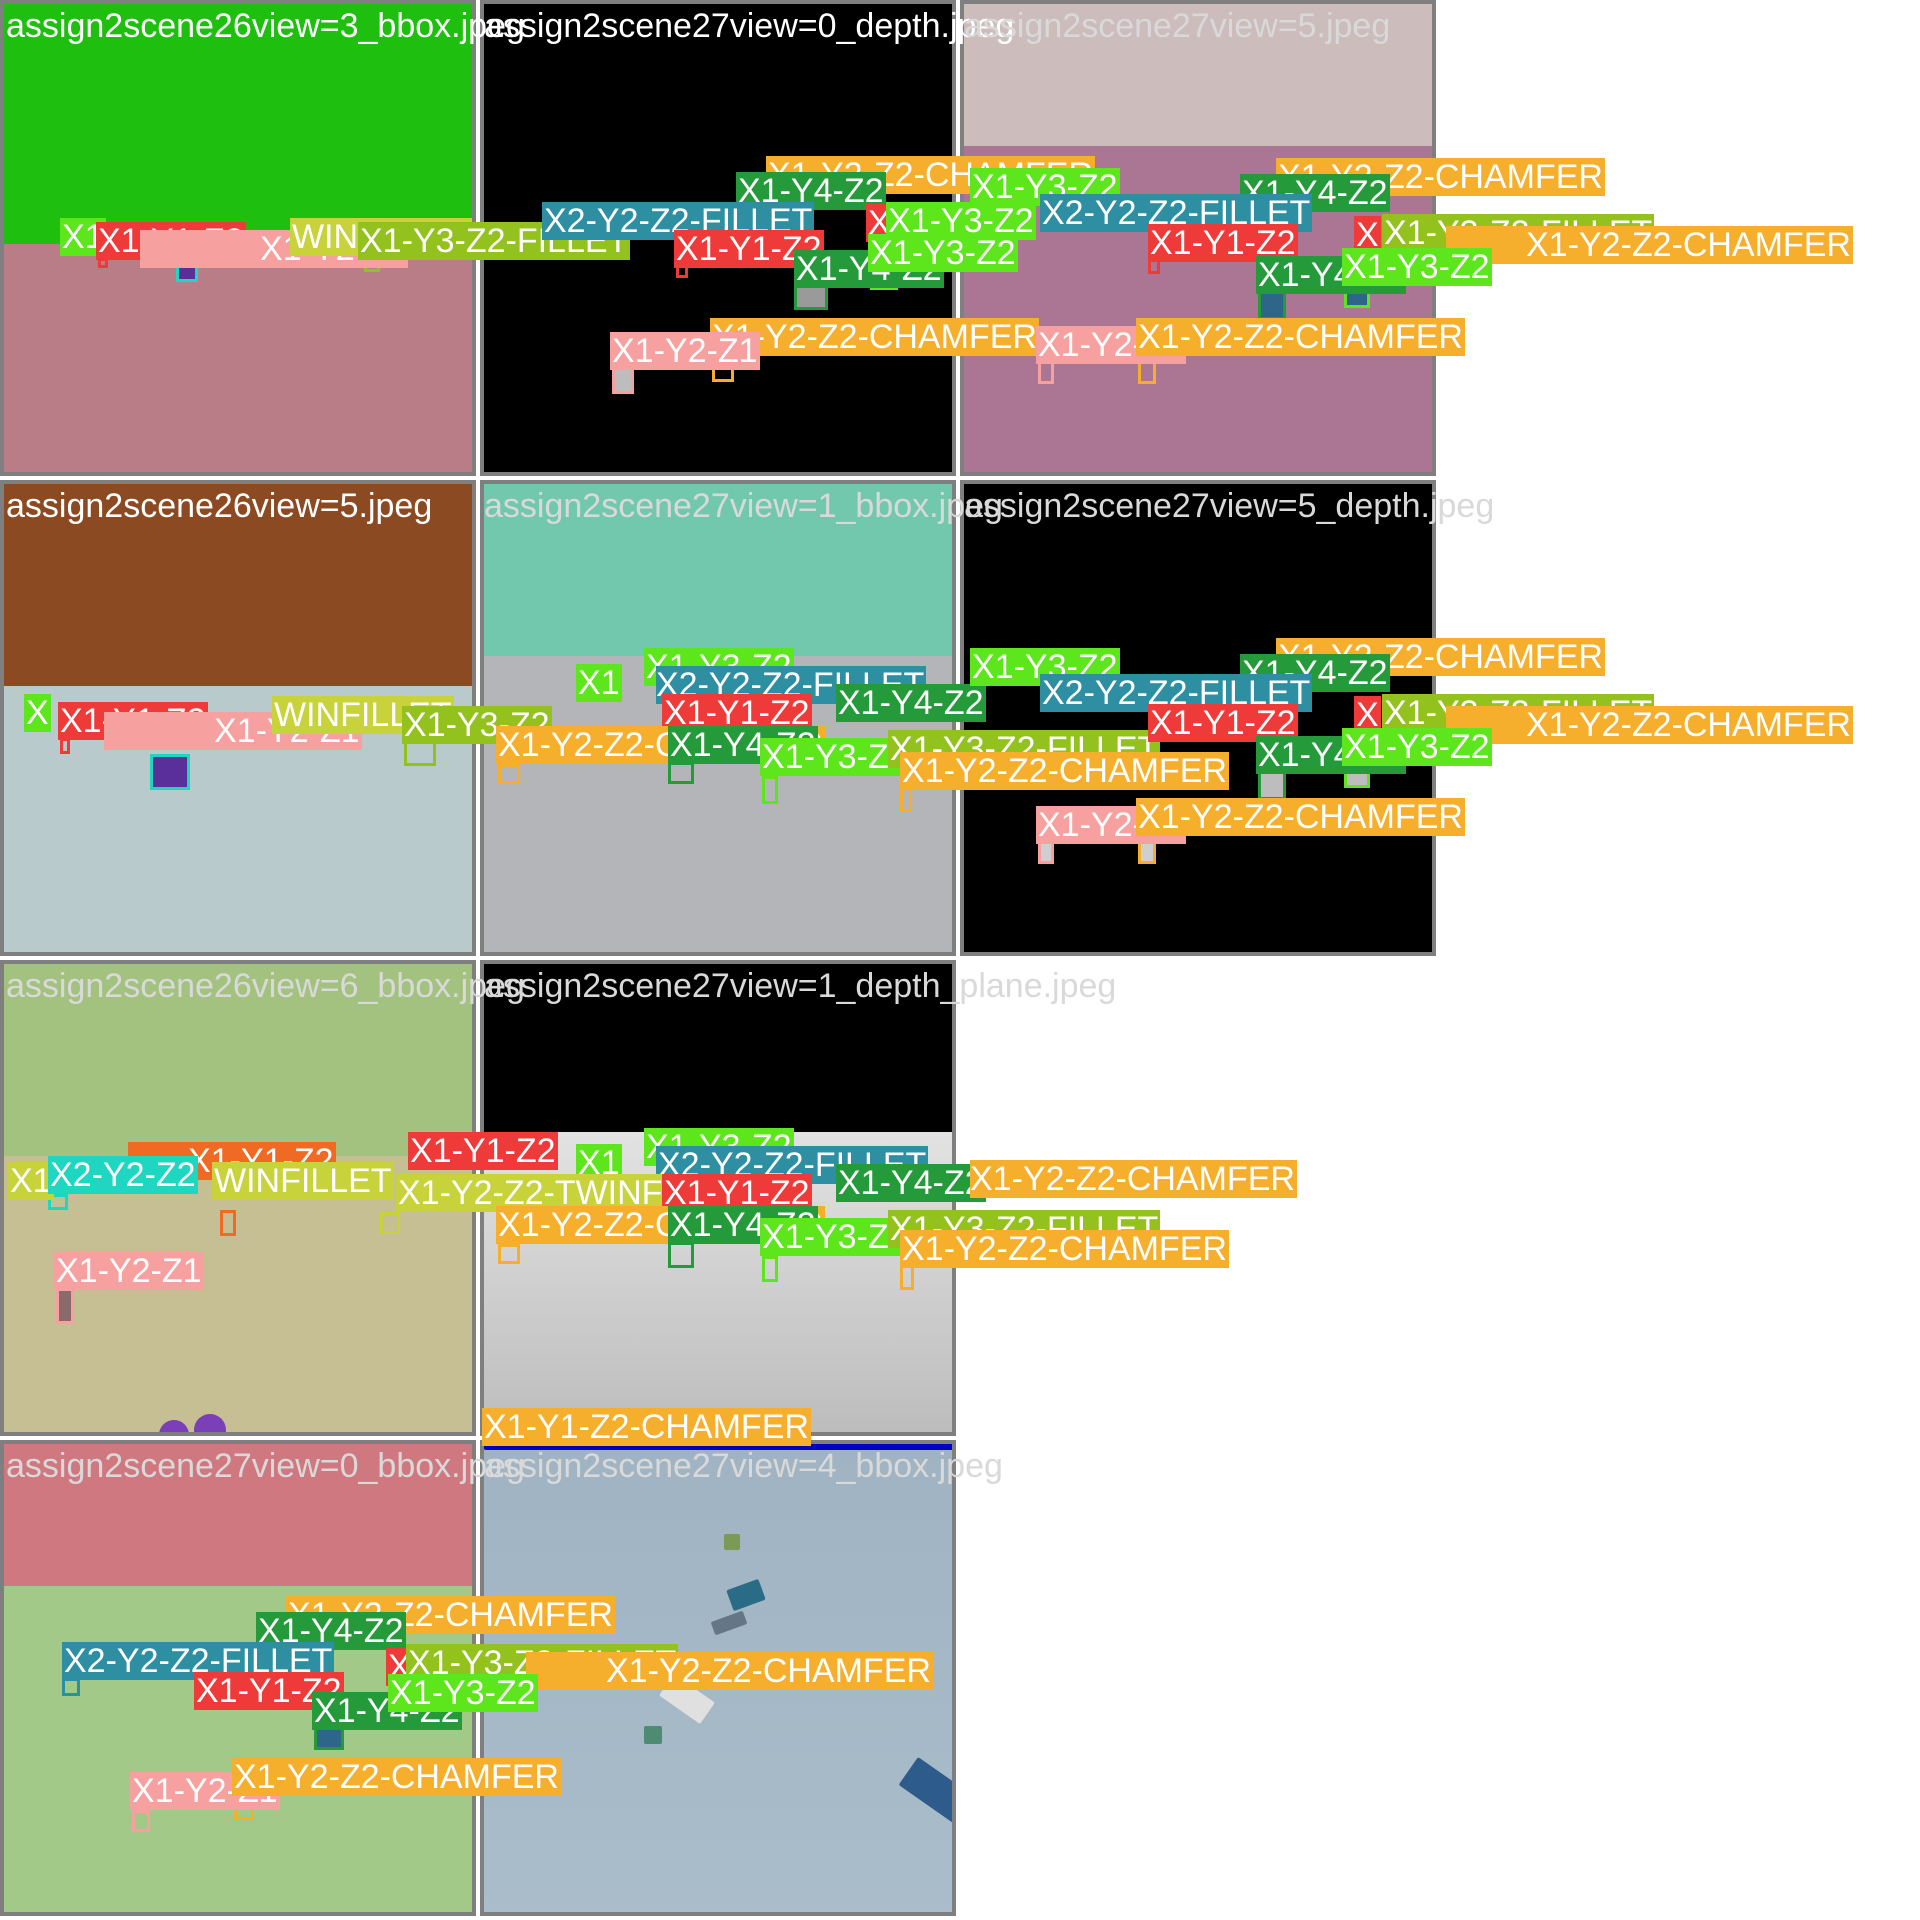  Describe the element at coordinates (1229, 506) in the screenshot. I see `tile-title: assign2scene27view=5_depth.jpeg` at that location.